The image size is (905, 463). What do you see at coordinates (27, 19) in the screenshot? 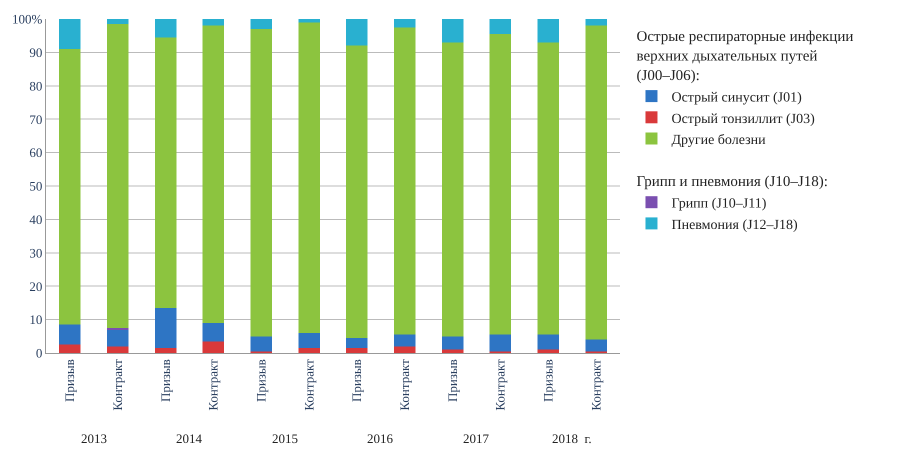
I see `y-tick-label: 100%` at bounding box center [27, 19].